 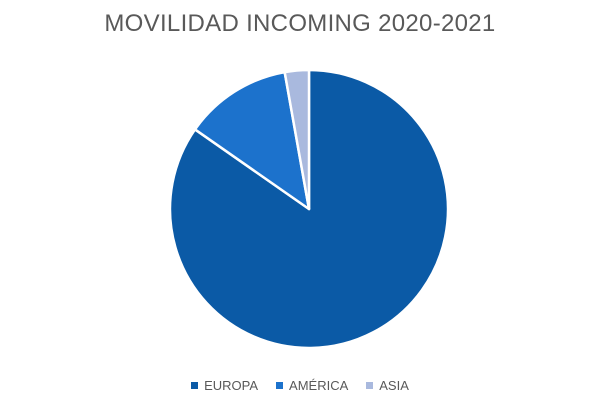 I want to click on pie-slice-asia, so click(x=297, y=139).